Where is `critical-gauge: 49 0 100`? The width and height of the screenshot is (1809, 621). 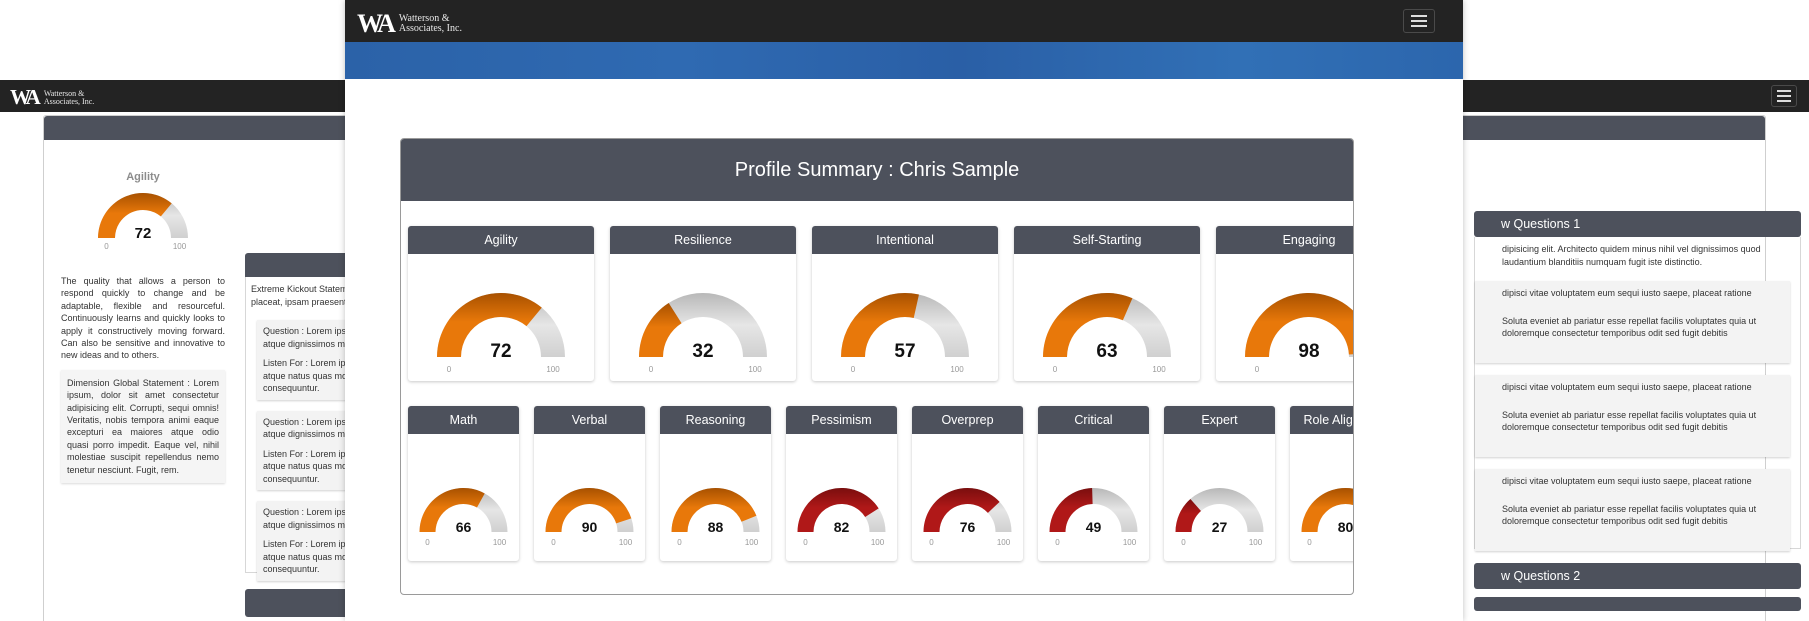 critical-gauge: 49 0 100 is located at coordinates (1093, 517).